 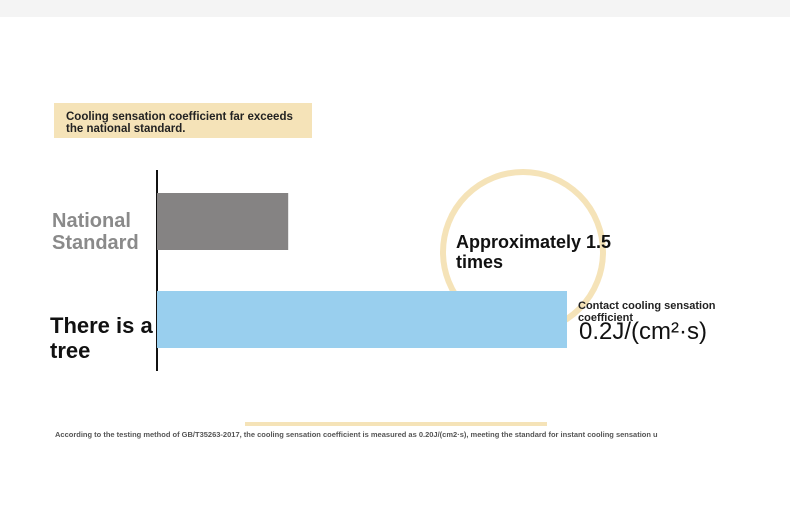 I want to click on annotation: Contact cooling sensation coefficient, so click(x=647, y=312).